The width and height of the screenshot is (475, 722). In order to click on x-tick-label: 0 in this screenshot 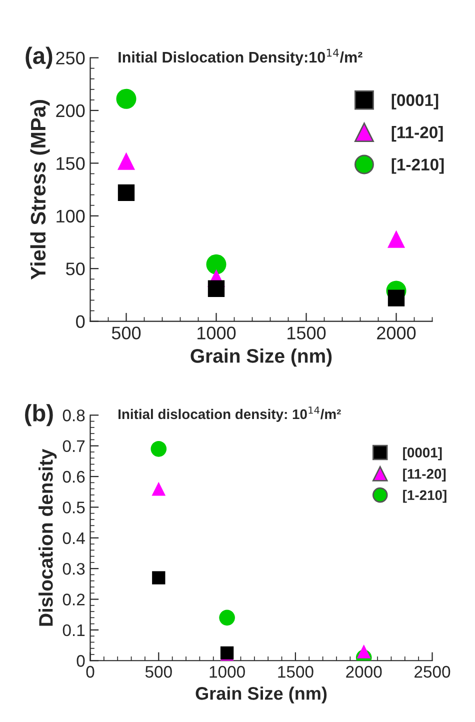, I will do `click(90, 672)`.